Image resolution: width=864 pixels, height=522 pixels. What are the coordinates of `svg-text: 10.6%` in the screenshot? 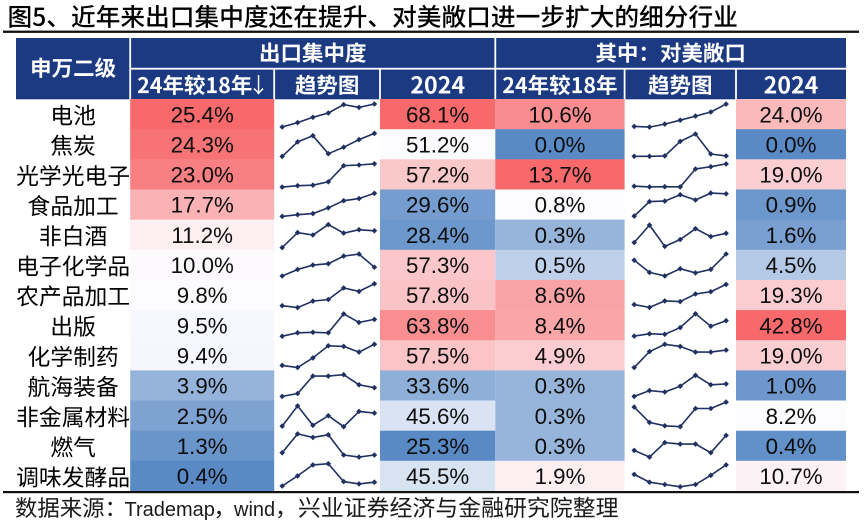 It's located at (559, 114).